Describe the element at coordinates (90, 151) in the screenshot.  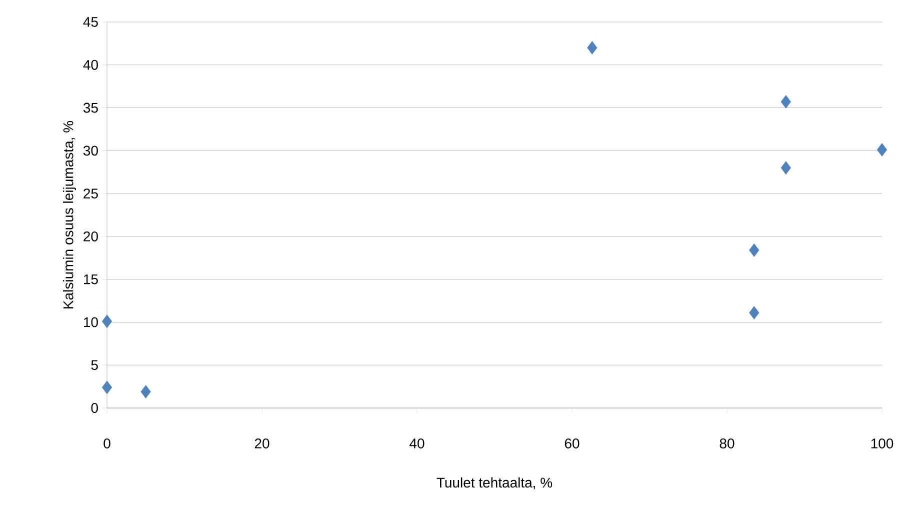
I see `y-tick-label: 30` at that location.